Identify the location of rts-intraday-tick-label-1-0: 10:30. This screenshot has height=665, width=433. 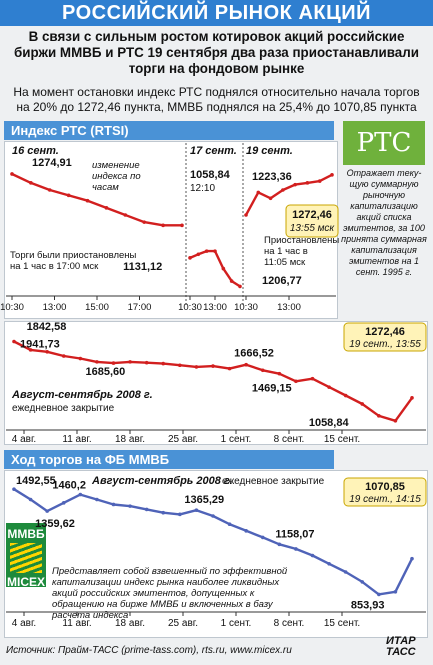
(190, 307).